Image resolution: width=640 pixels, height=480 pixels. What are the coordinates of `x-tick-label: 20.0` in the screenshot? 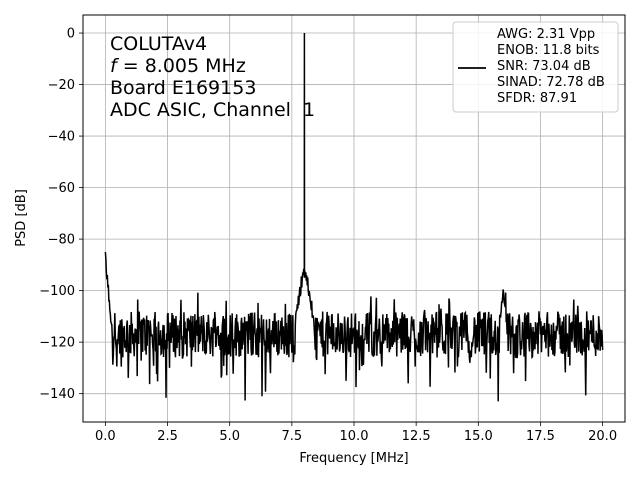 It's located at (602, 436).